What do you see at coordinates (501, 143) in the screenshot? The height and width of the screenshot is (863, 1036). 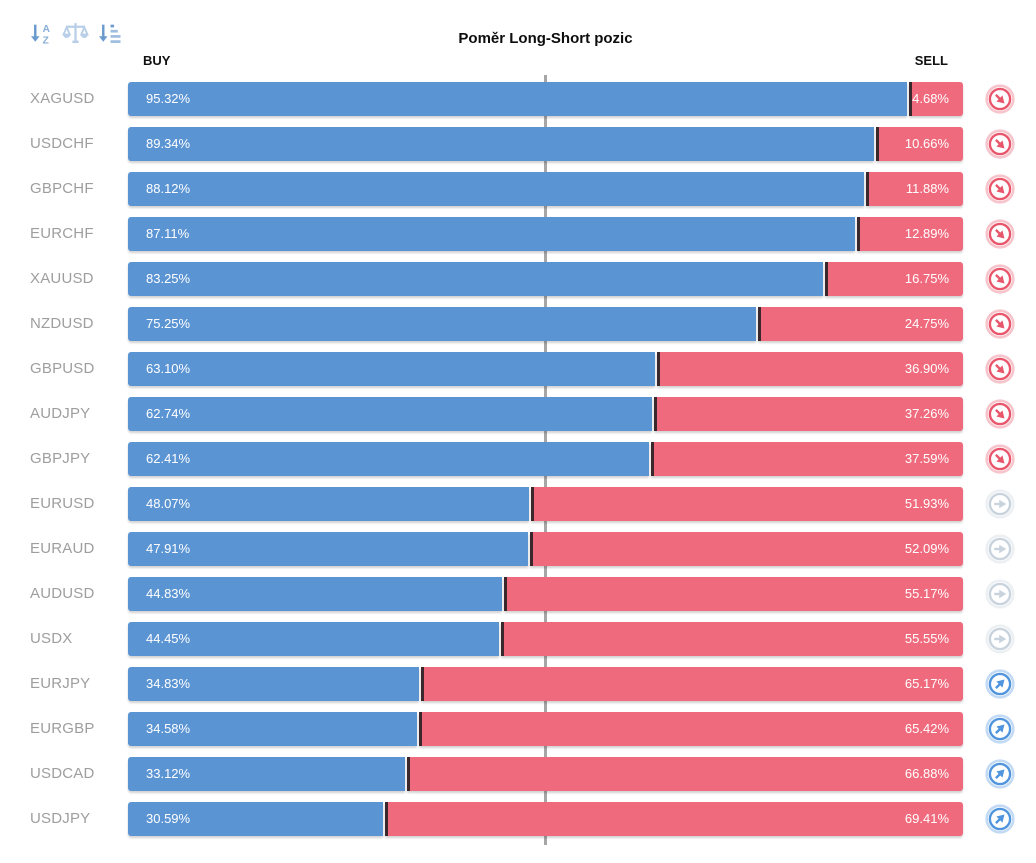 I see `buy-bar-segment: 89.34%` at bounding box center [501, 143].